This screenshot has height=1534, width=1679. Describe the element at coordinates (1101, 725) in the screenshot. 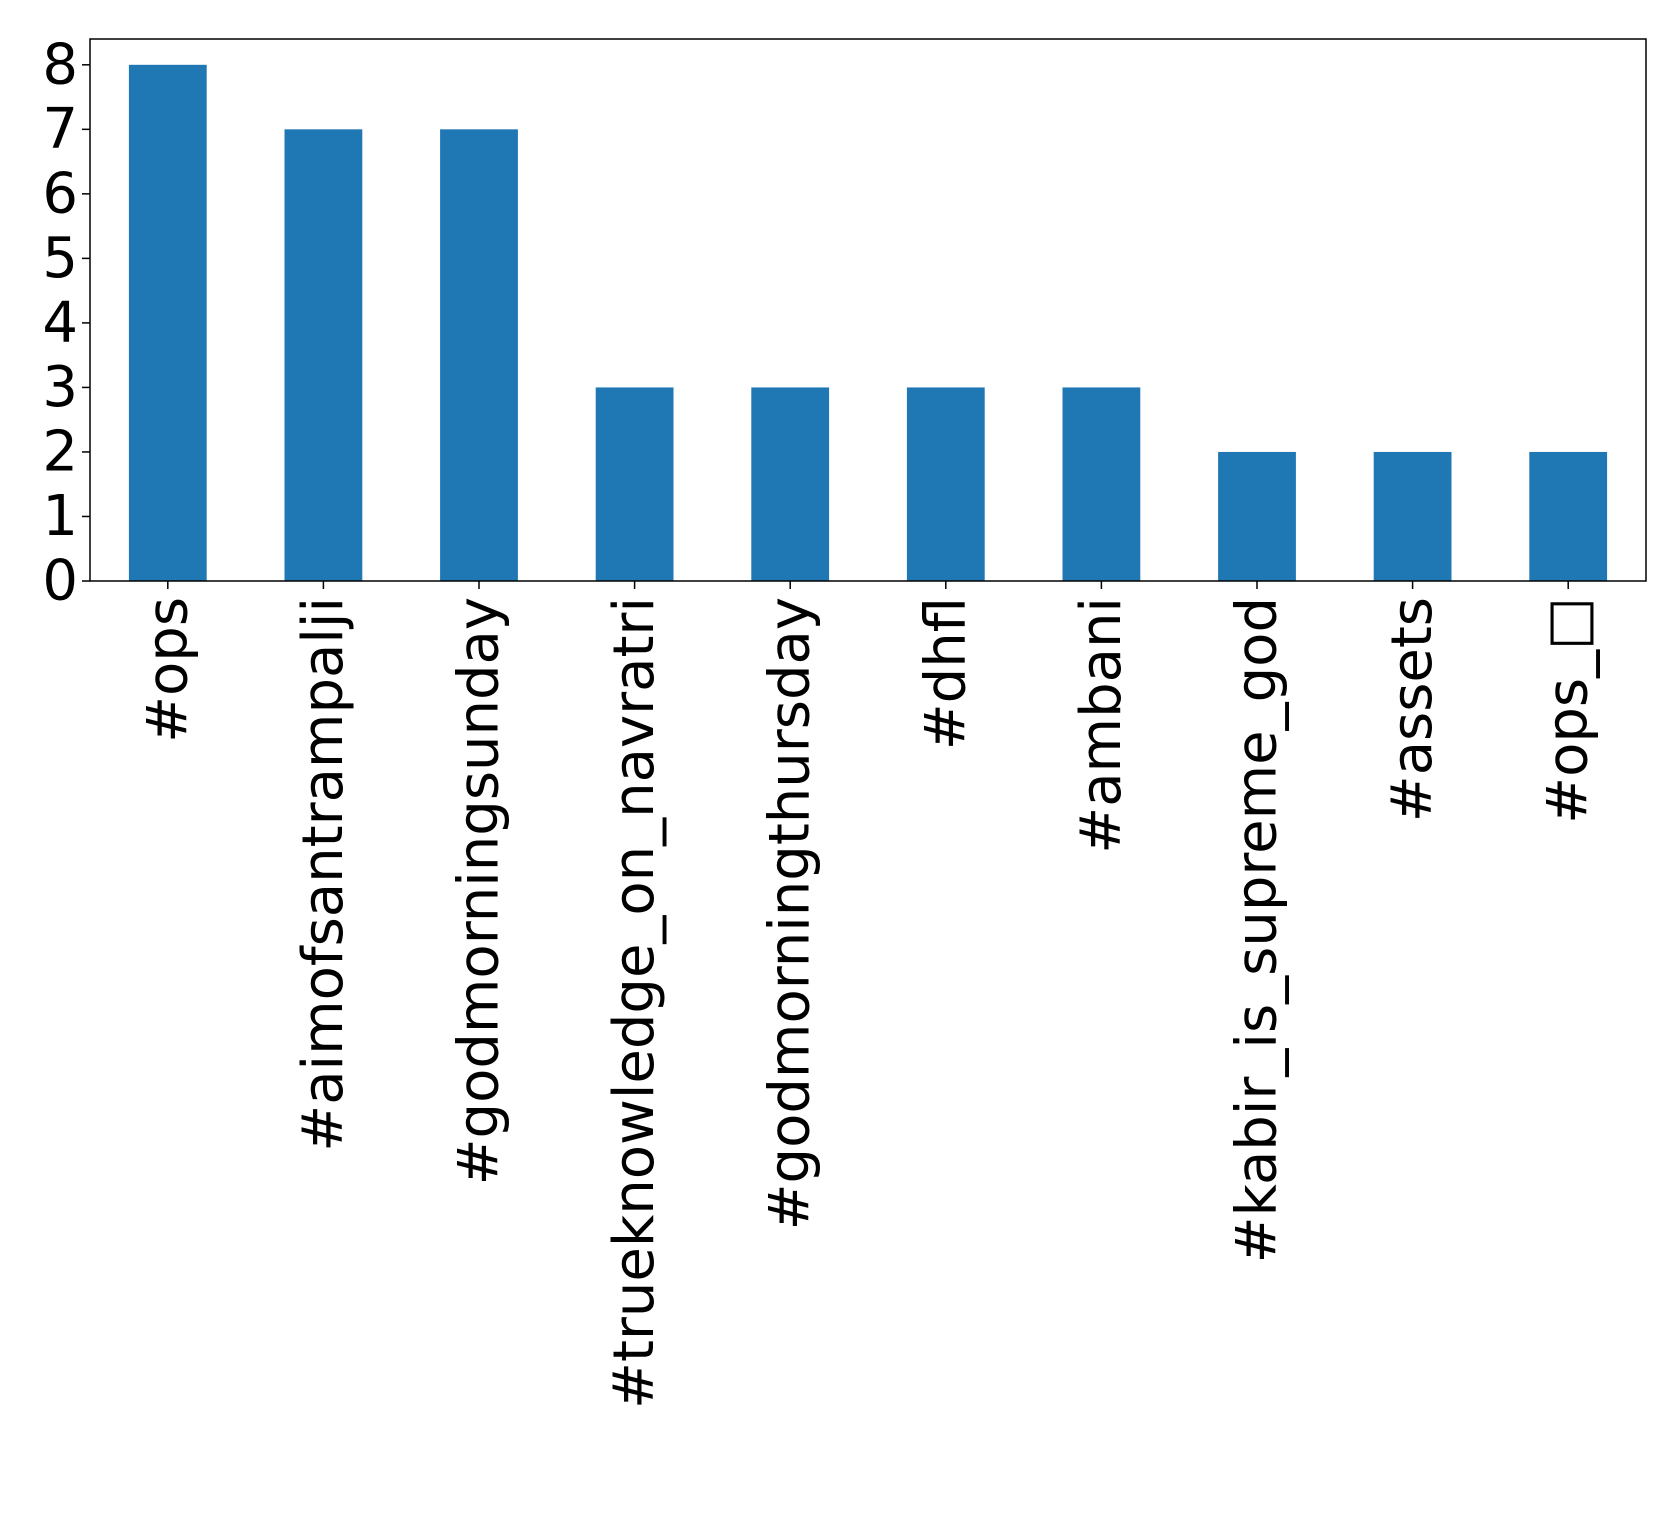

I see `x-tick-label-6: #ambani` at that location.